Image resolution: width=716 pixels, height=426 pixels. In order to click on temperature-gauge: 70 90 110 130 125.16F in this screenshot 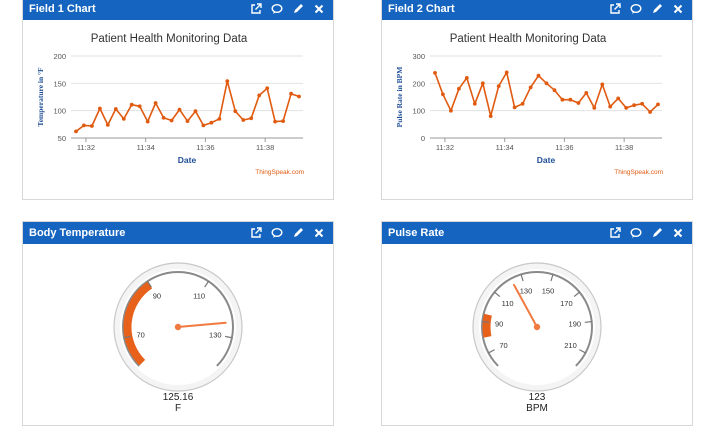, I will do `click(178, 338)`.